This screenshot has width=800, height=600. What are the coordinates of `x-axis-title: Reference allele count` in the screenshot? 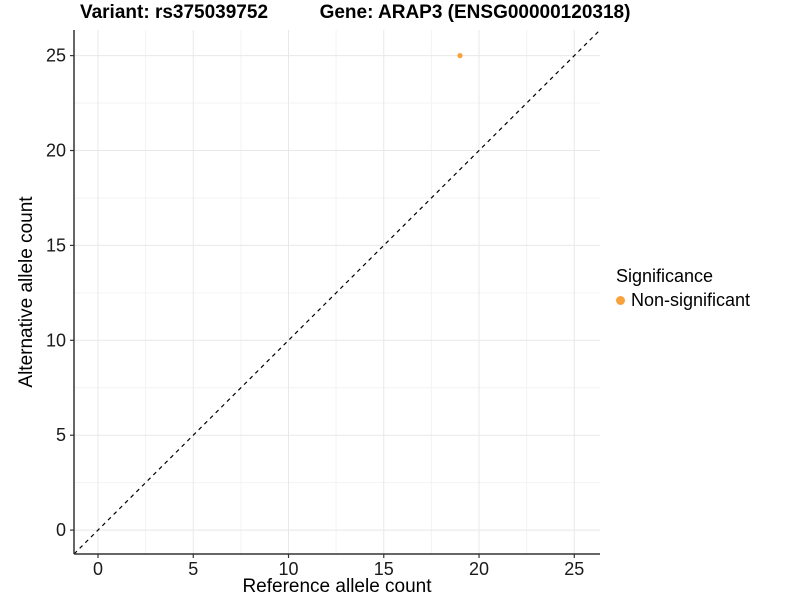 It's located at (337, 586).